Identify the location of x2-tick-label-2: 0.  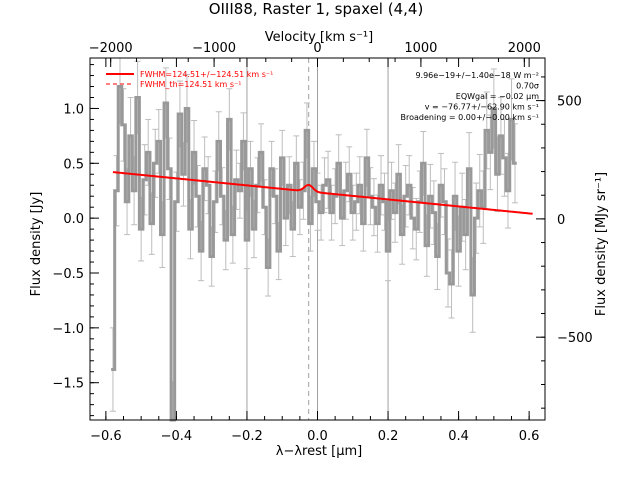
(317, 48).